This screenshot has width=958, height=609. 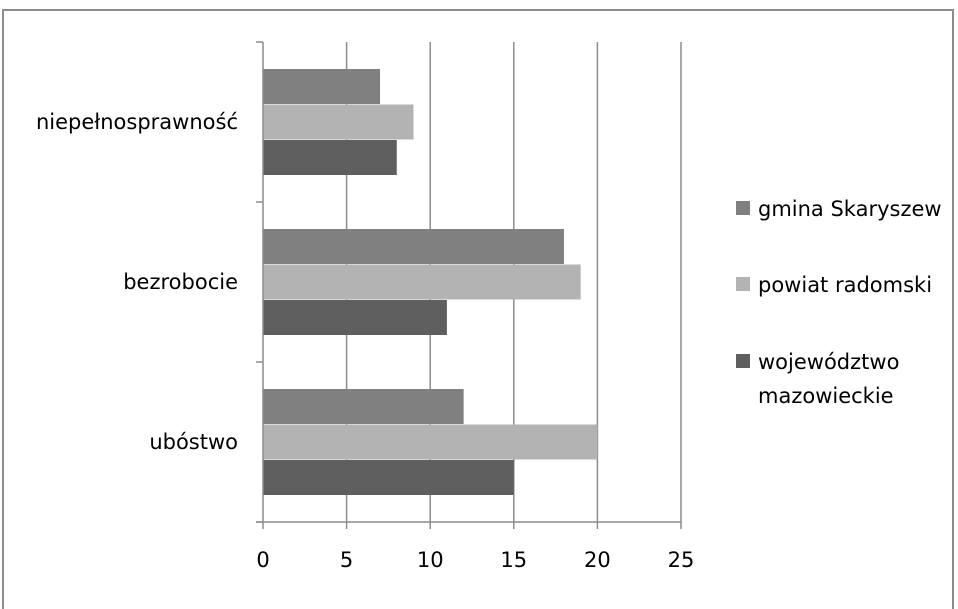 What do you see at coordinates (137, 122) in the screenshot?
I see `category-label: niepełnosprawność` at bounding box center [137, 122].